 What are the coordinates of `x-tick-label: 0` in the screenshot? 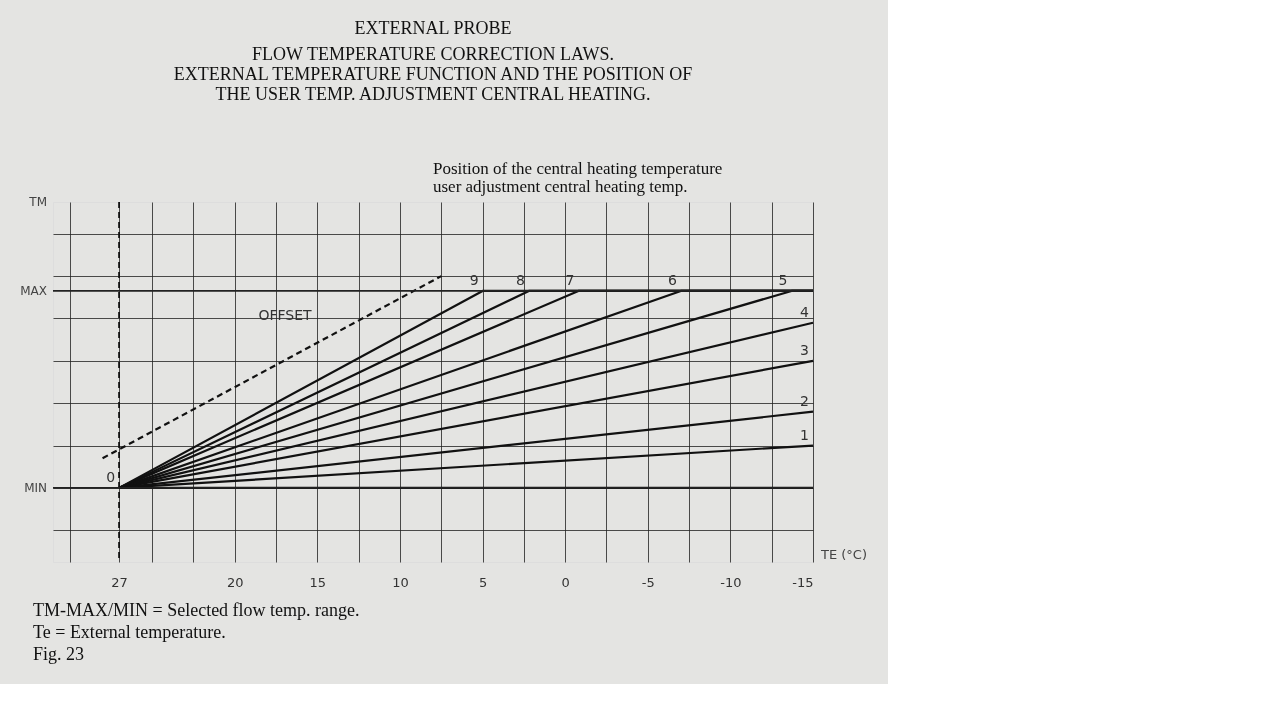 It's located at (565, 582).